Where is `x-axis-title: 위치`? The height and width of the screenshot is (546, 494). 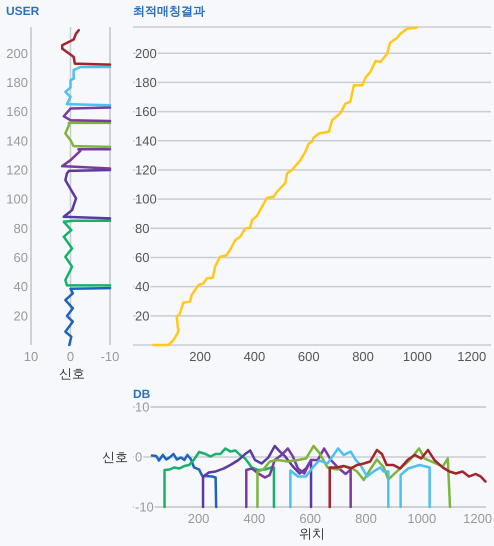 x-axis-title: 위치 is located at coordinates (312, 533).